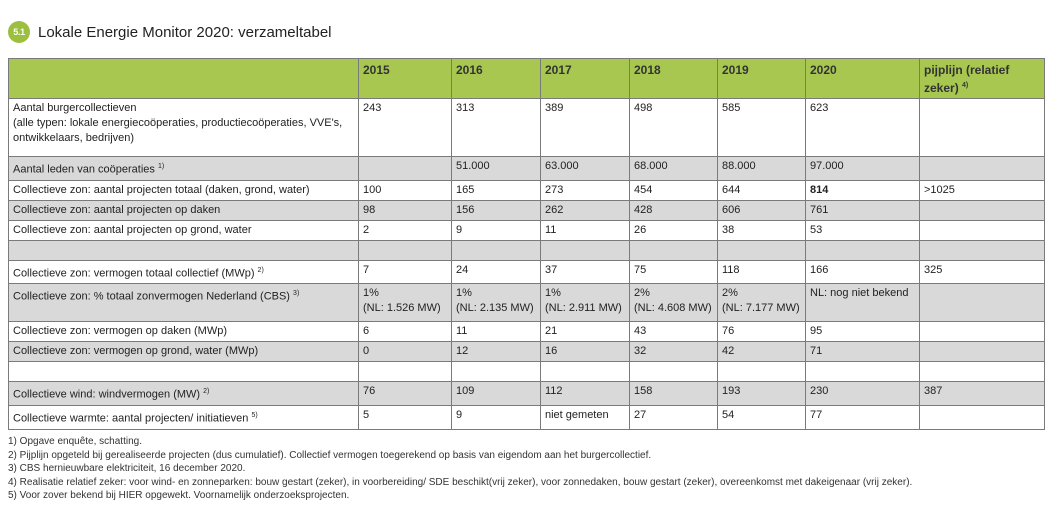  Describe the element at coordinates (554, 189) in the screenshot. I see `cell-line: 273` at that location.